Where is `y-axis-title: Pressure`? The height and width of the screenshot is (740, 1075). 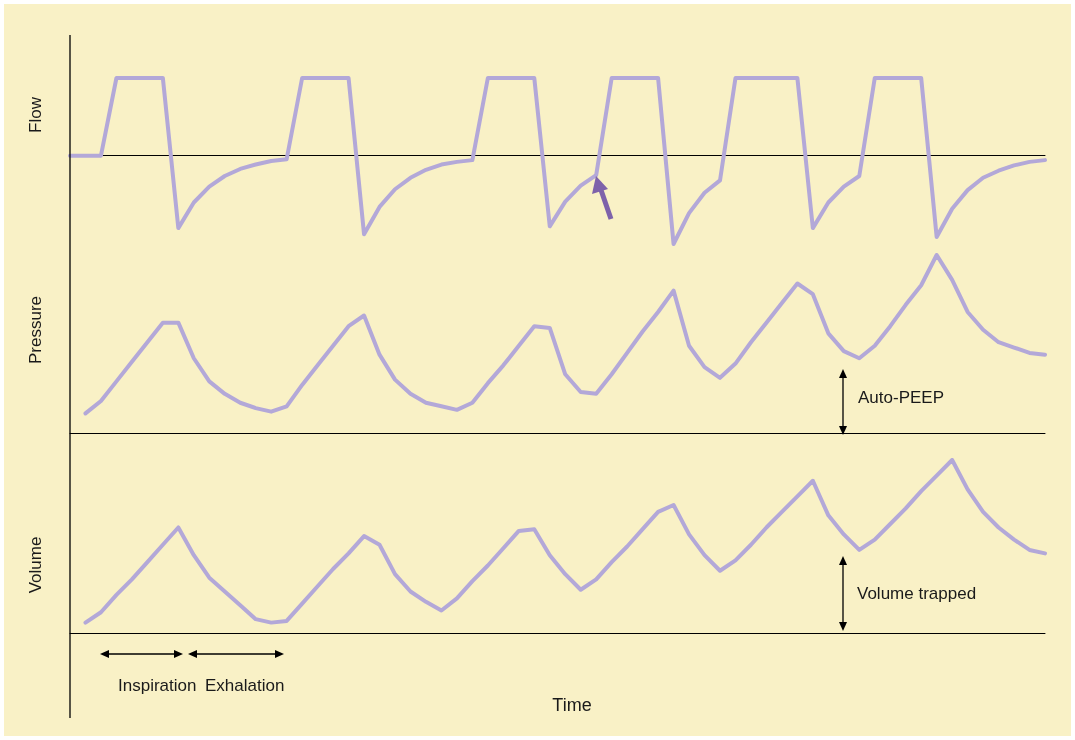 y-axis-title: Pressure is located at coordinates (35, 330).